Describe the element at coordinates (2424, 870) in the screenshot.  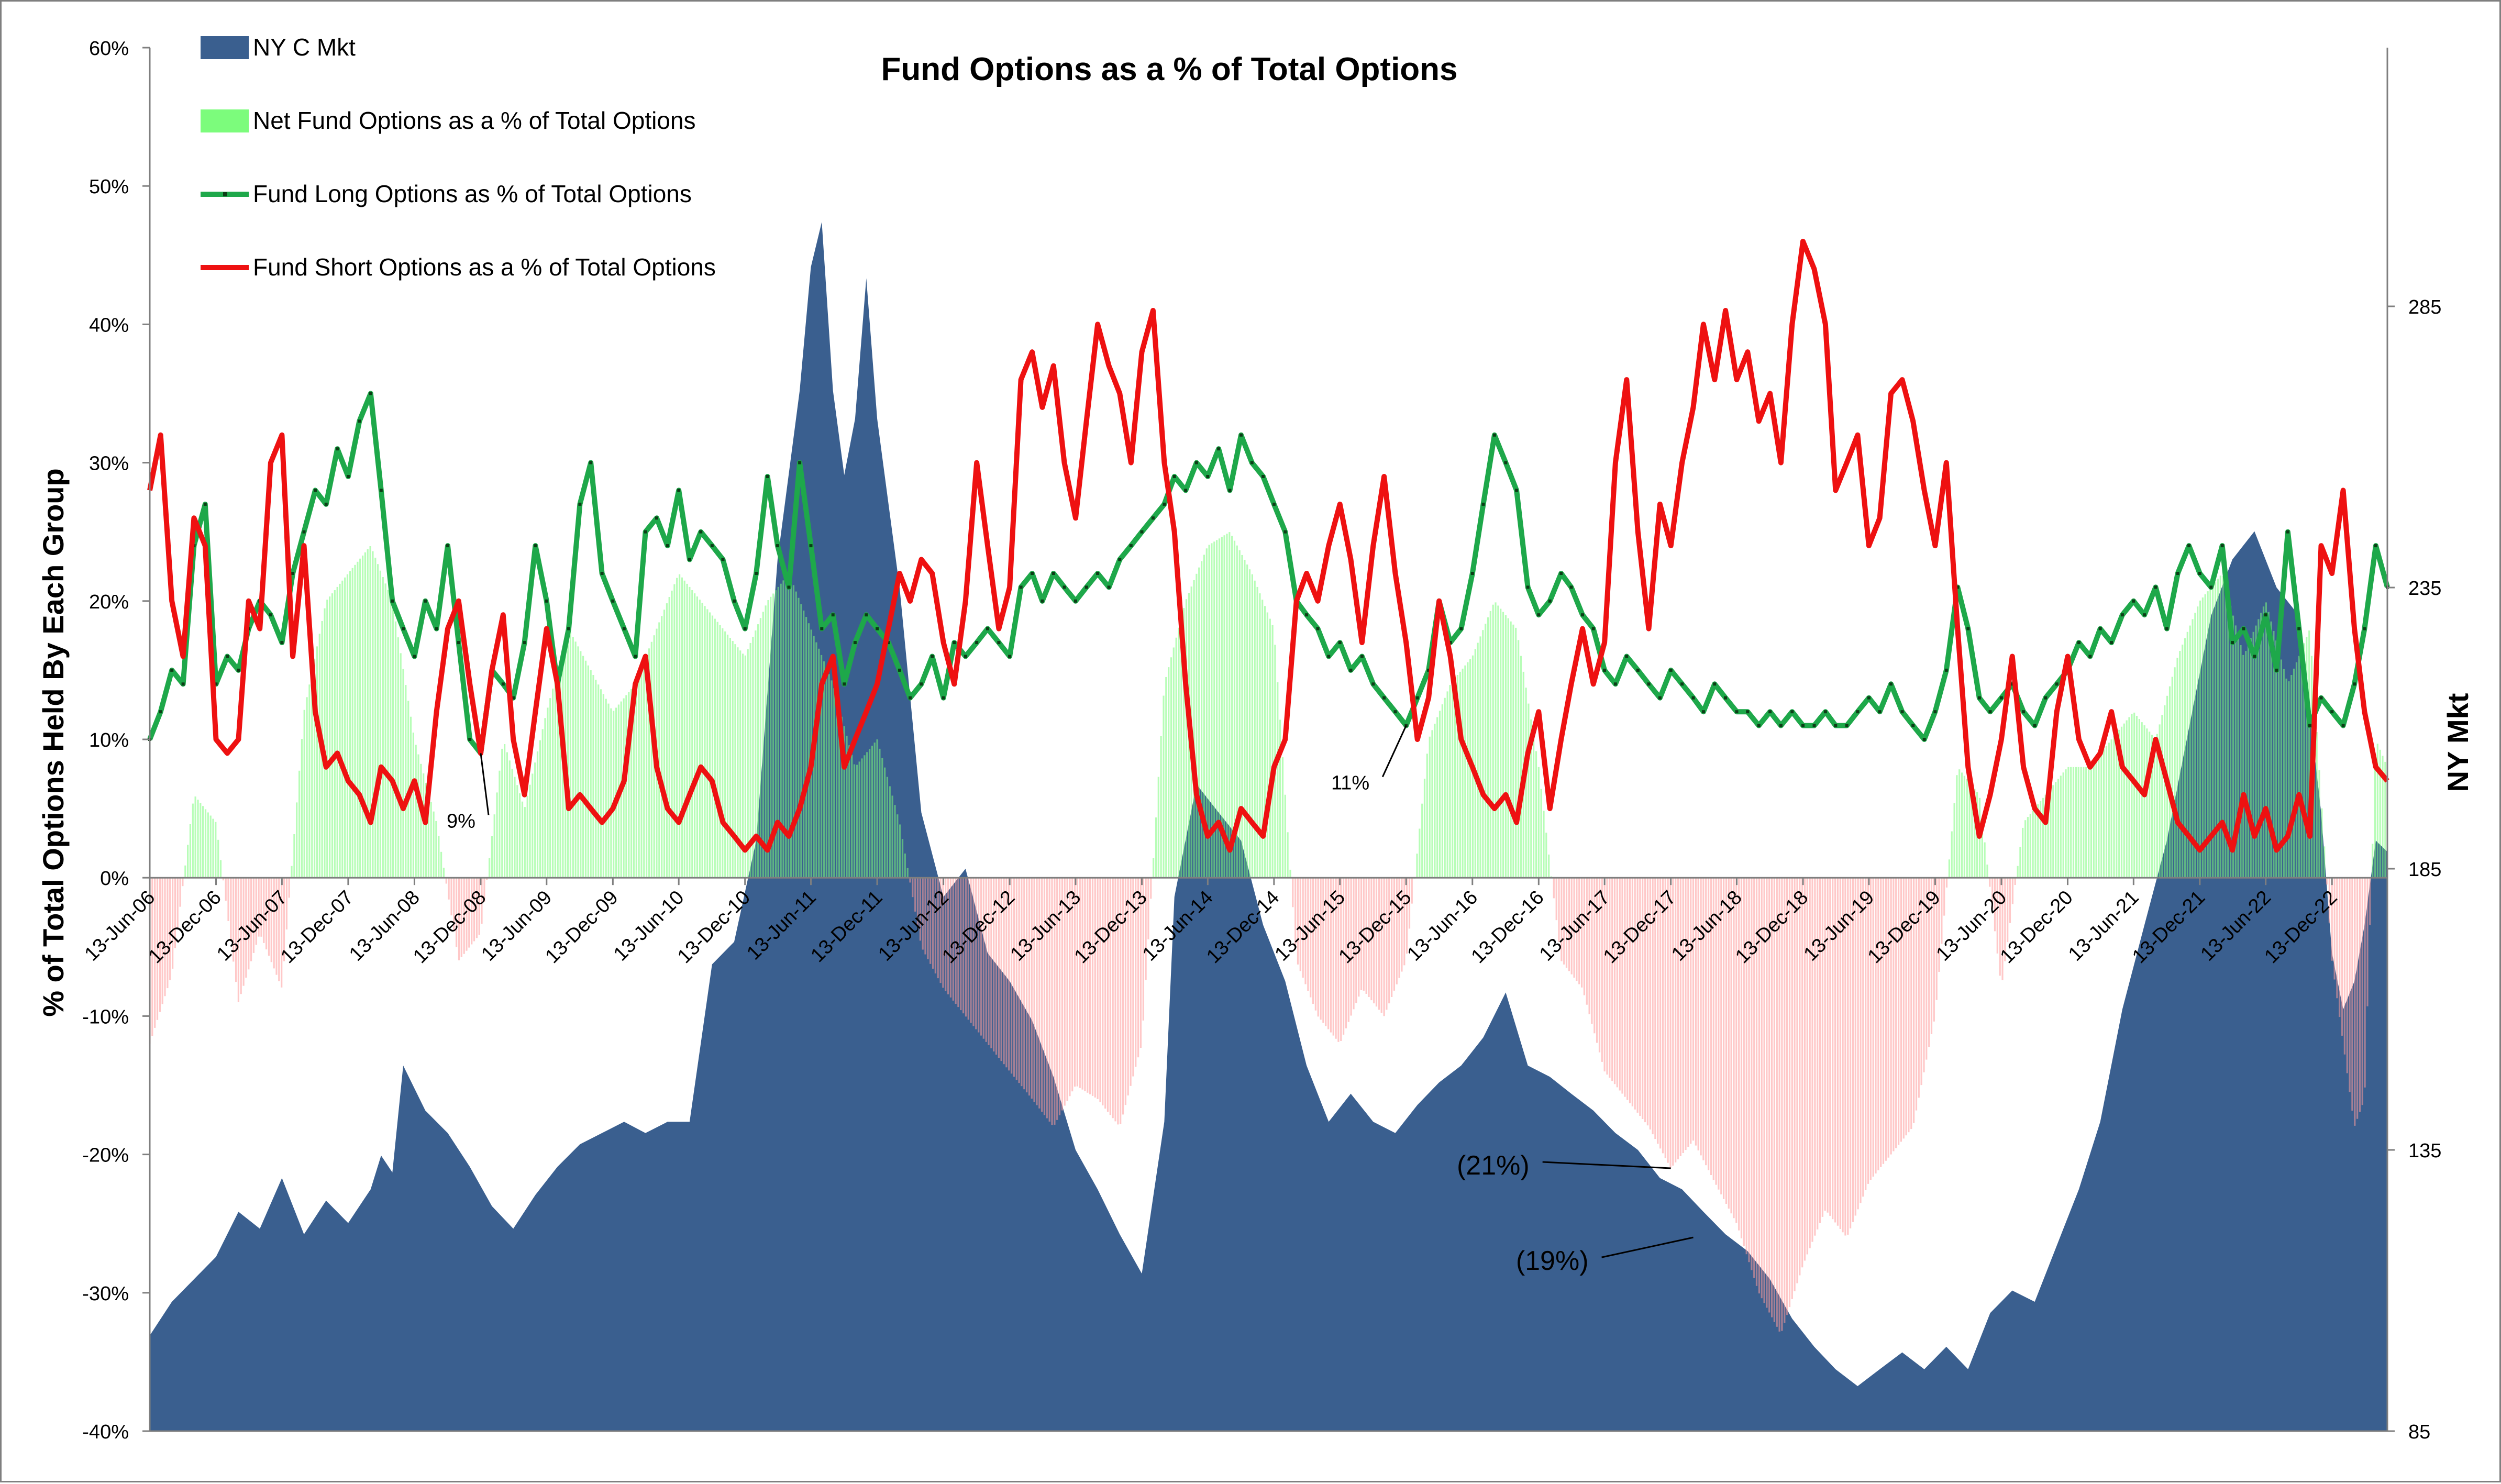
I see `y2-tick-label: 185` at that location.